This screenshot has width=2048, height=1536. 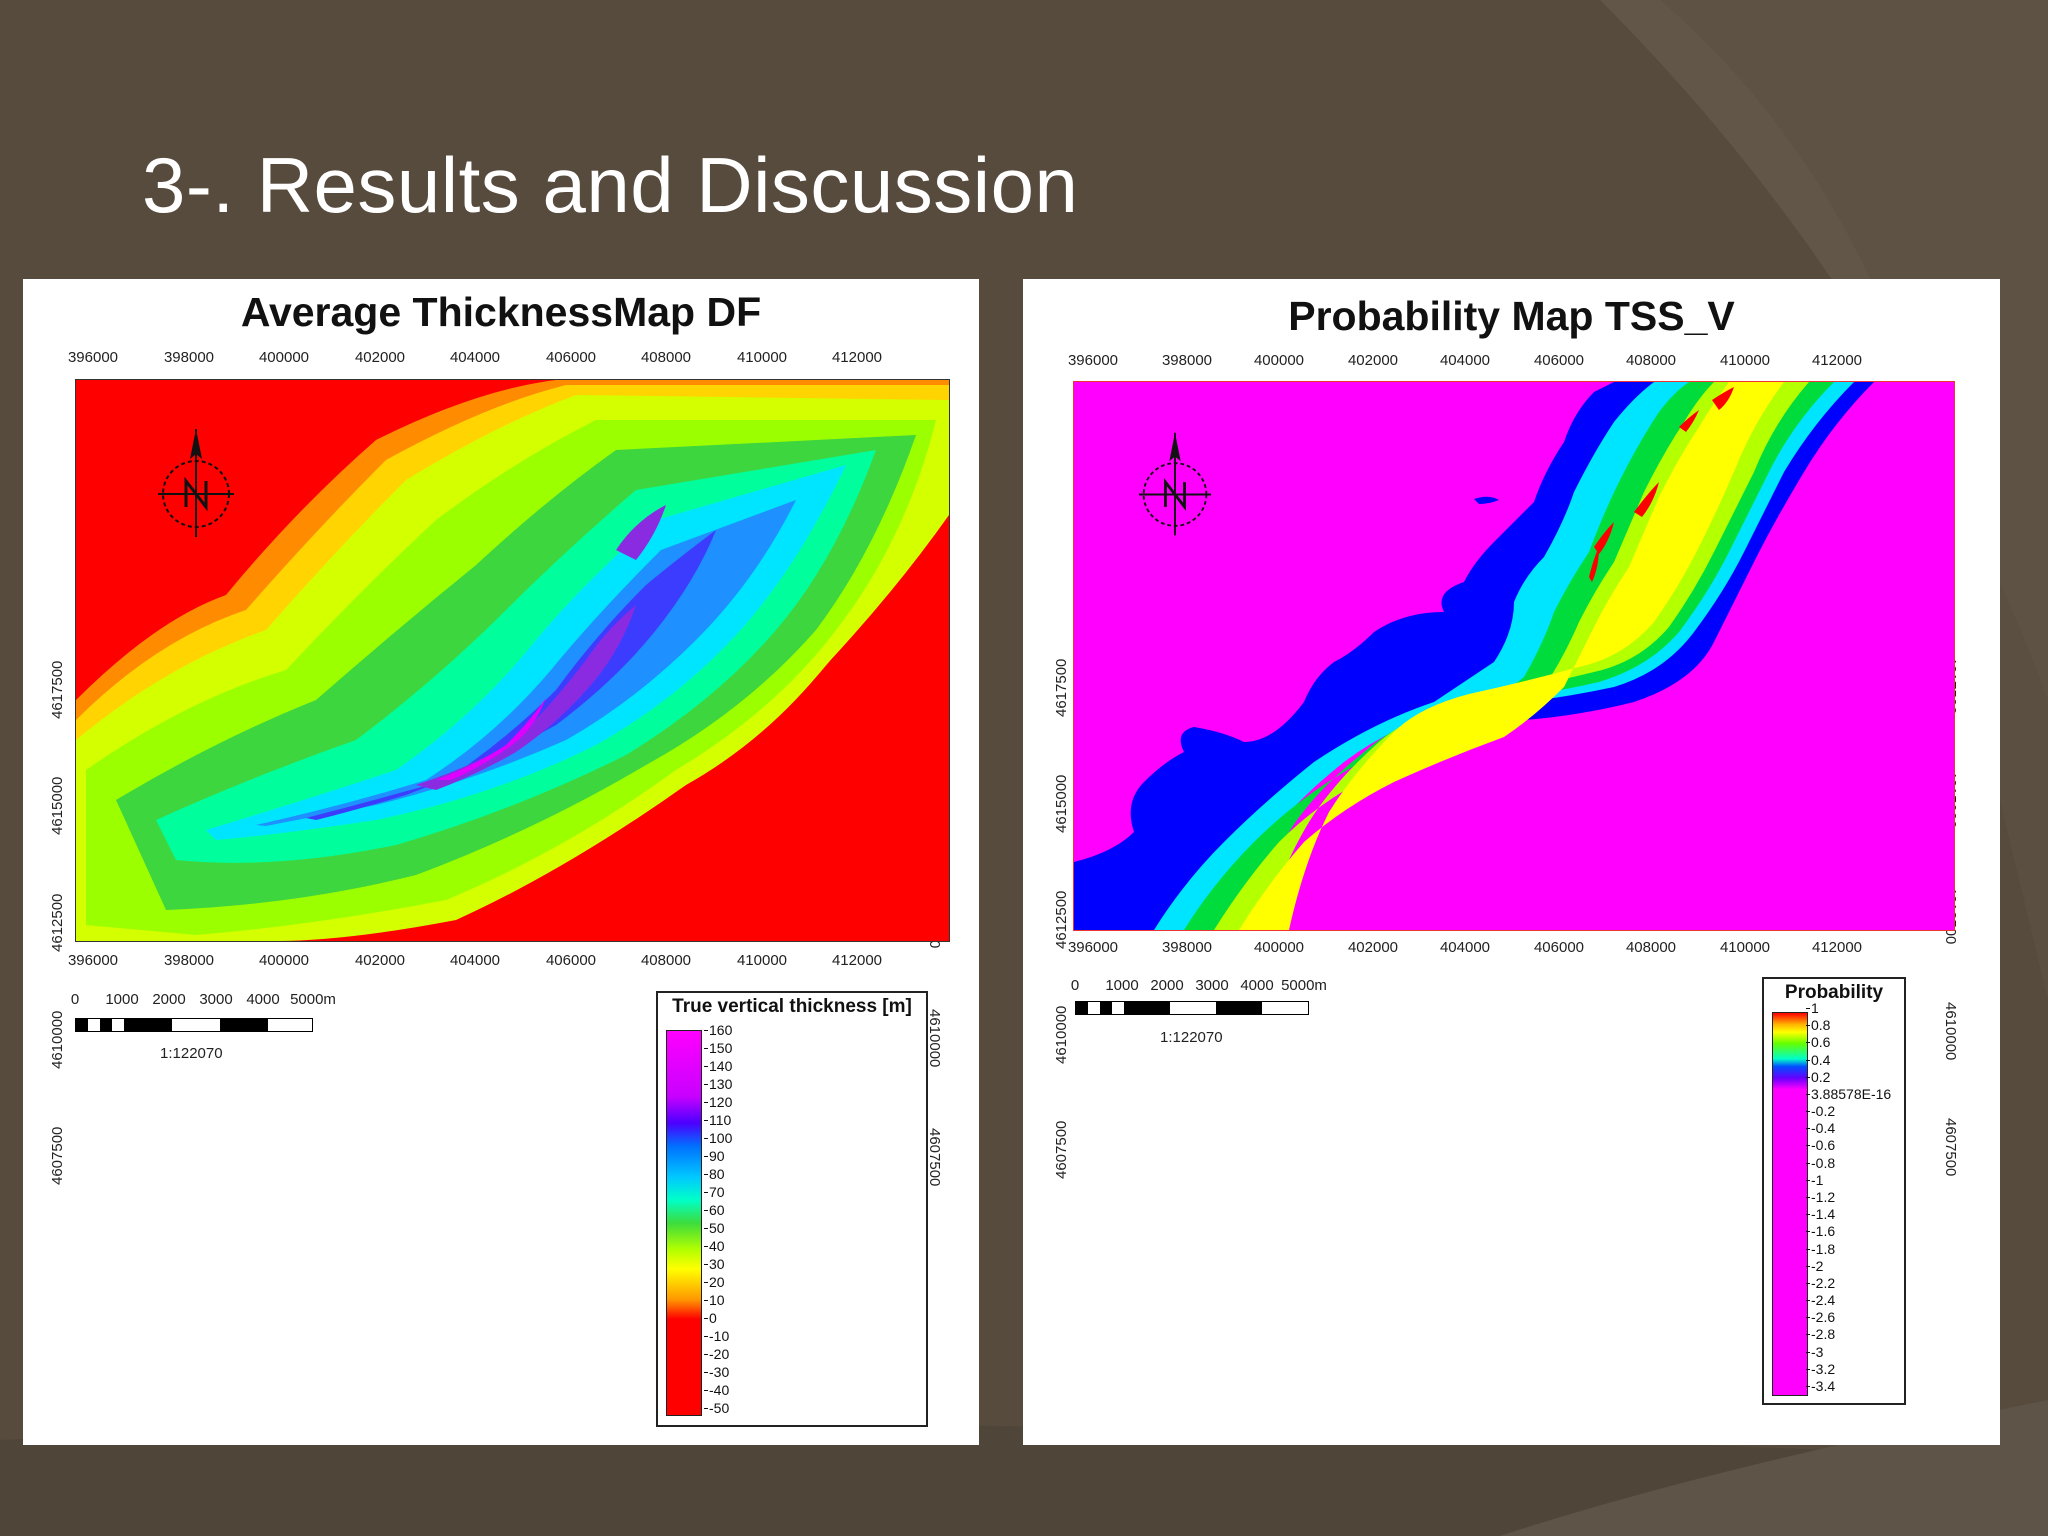 I want to click on legend-tick: -0.8, so click(x=1820, y=1162).